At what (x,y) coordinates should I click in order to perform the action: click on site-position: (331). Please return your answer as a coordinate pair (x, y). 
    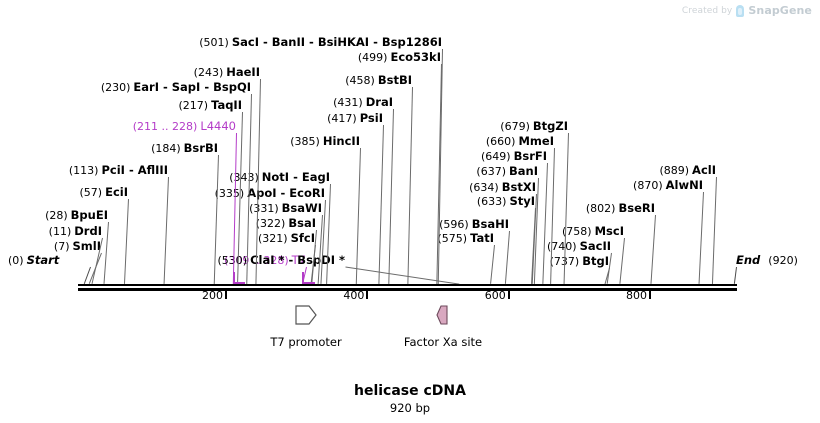
    Looking at the image, I should click on (264, 208).